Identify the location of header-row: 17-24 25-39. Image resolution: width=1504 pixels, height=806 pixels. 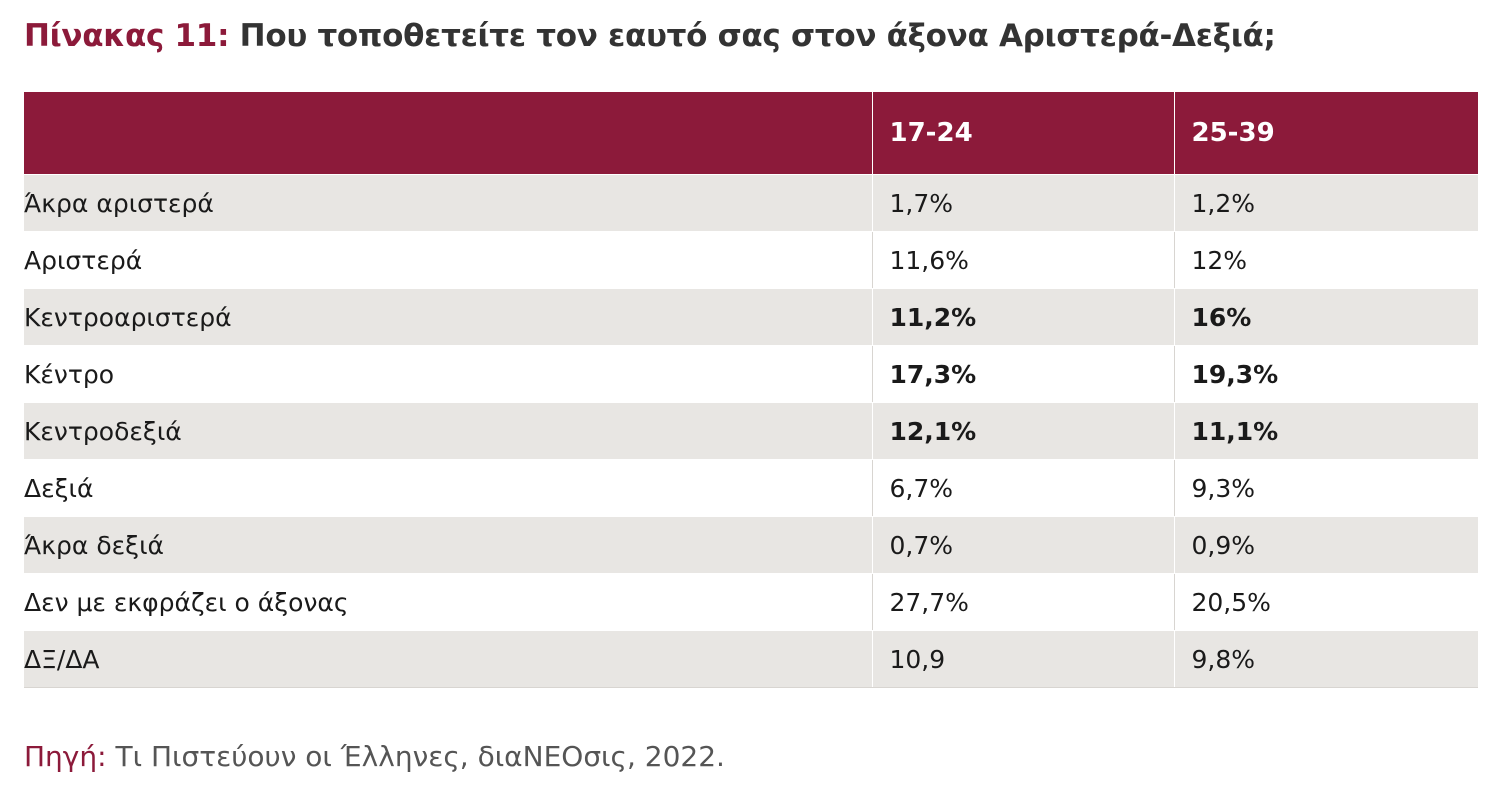
(751, 133).